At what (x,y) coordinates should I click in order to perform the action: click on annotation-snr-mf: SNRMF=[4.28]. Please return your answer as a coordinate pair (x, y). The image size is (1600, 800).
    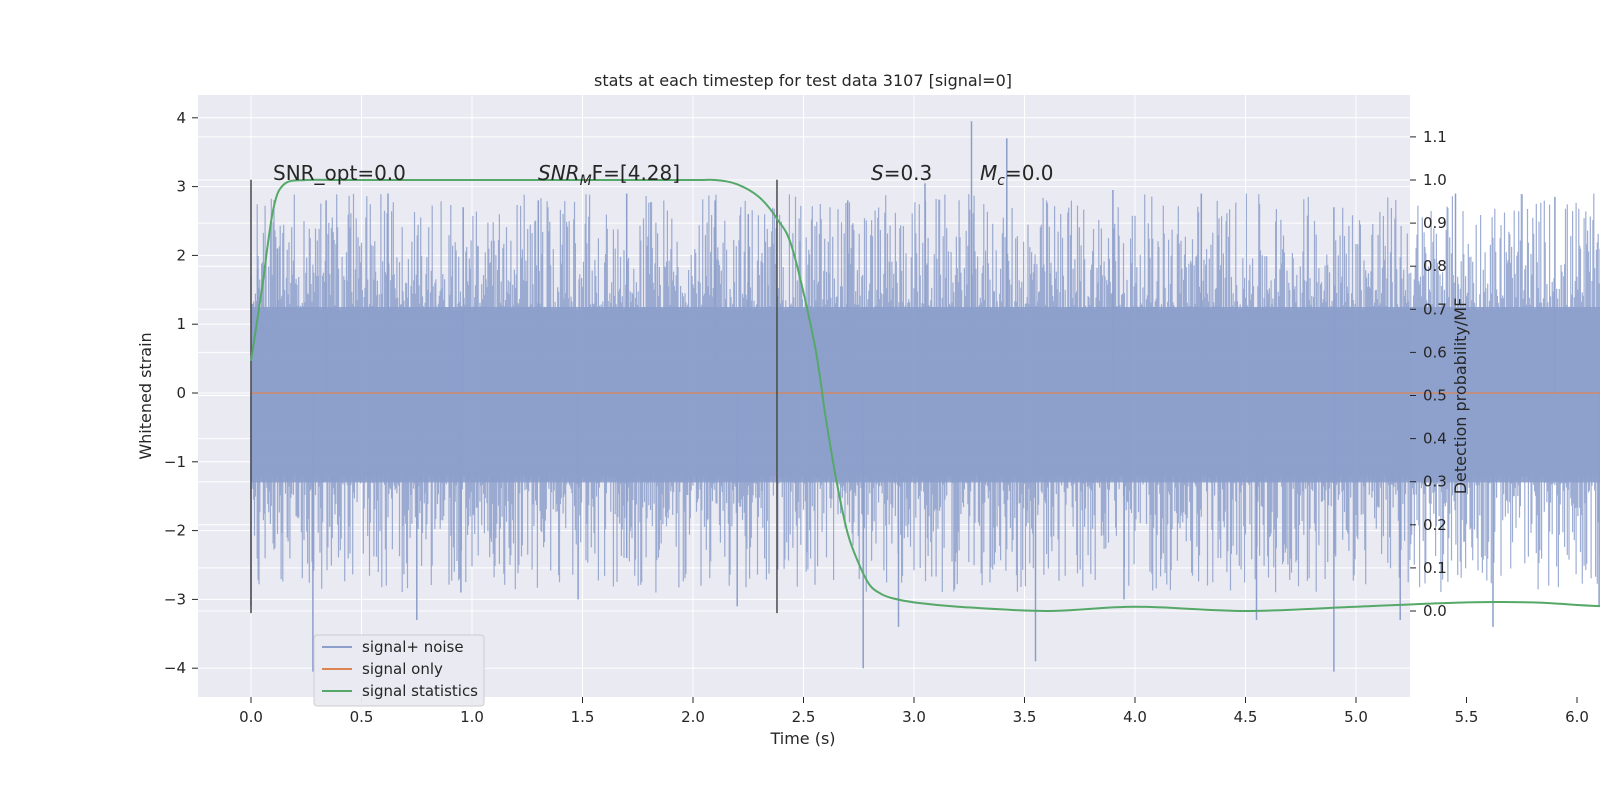
    Looking at the image, I should click on (609, 175).